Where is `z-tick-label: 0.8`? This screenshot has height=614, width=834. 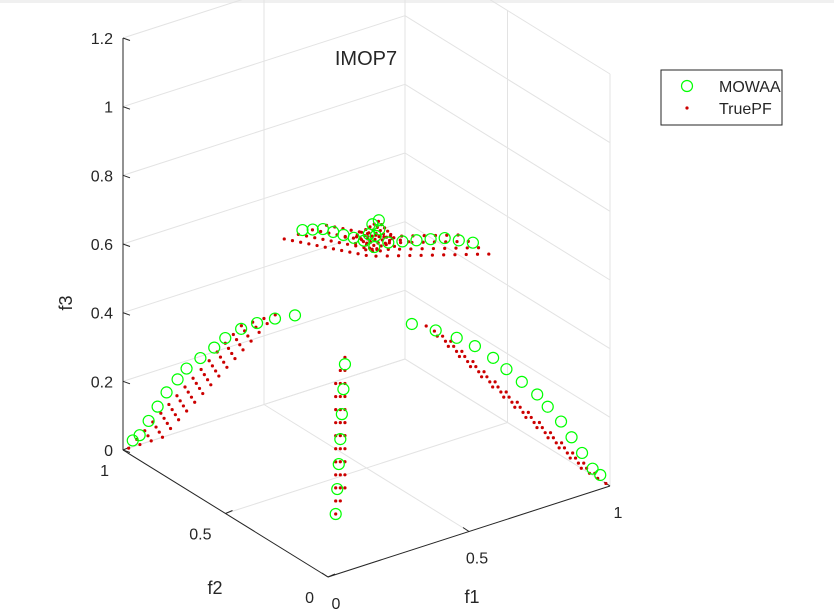 z-tick-label: 0.8 is located at coordinates (102, 176).